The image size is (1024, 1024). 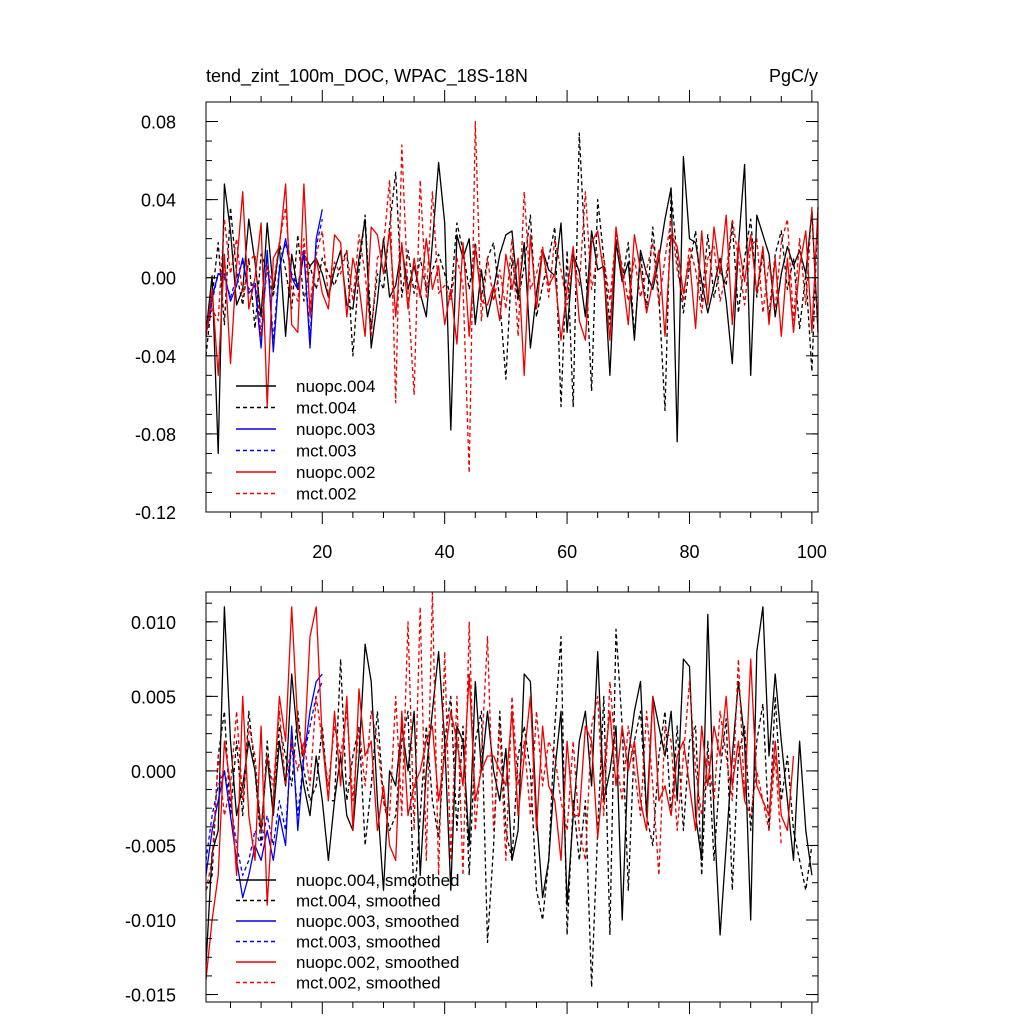 What do you see at coordinates (445, 552) in the screenshot?
I see `x-tick-label: 40` at bounding box center [445, 552].